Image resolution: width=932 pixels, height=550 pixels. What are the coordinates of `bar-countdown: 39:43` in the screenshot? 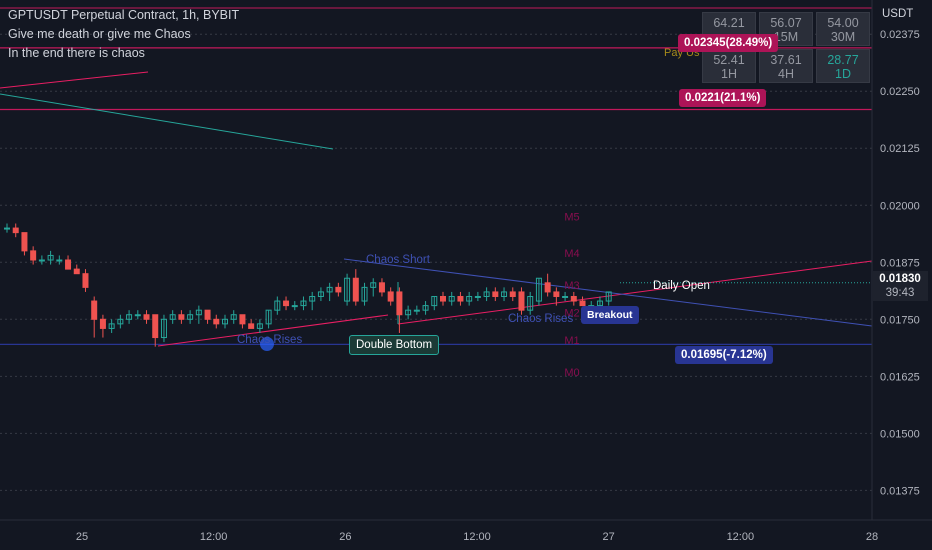 It's located at (900, 293).